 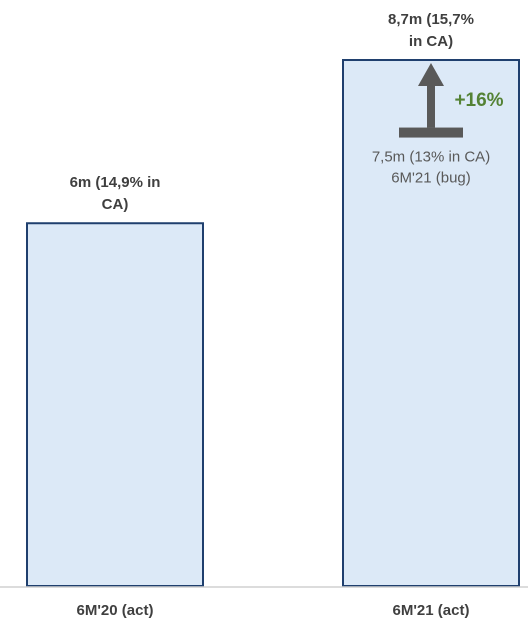 I want to click on data-label-1-line-1: 6m (14,9% in, so click(x=115, y=182).